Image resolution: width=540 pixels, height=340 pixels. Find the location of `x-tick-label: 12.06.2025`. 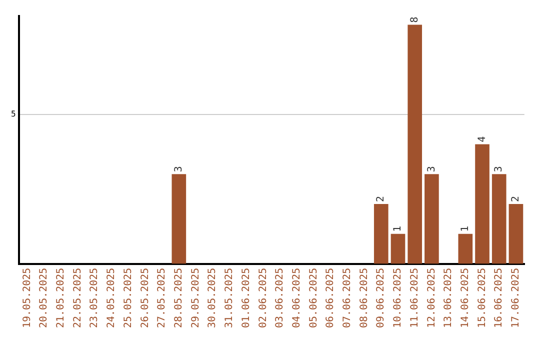

x-tick-label: 12.06.2025 is located at coordinates (432, 298).